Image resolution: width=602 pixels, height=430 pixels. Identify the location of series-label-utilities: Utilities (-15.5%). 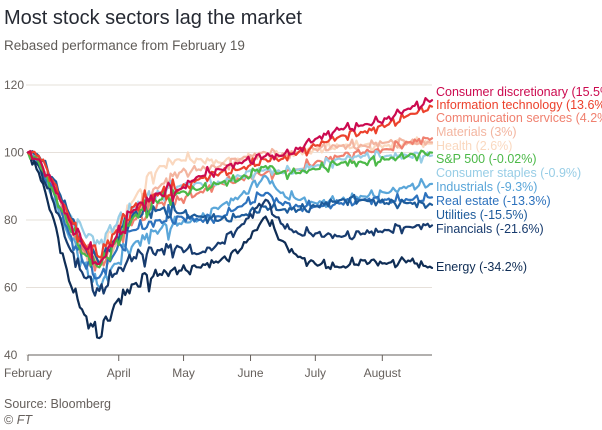
(482, 215).